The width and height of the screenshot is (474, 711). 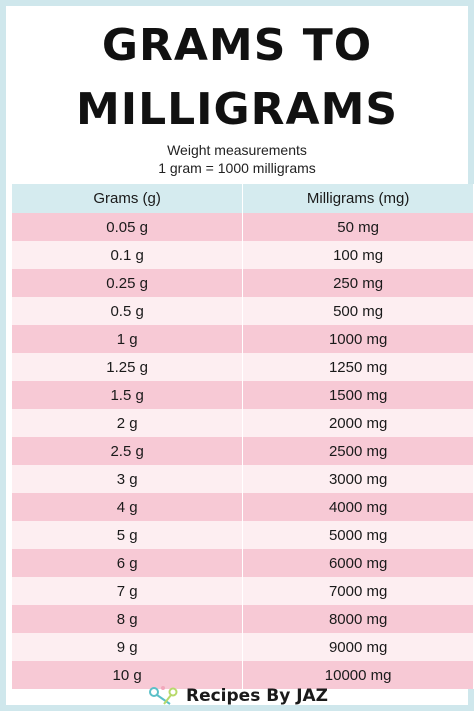 What do you see at coordinates (237, 168) in the screenshot?
I see `subtitle-line-2: 1 gram = 1000 milligrams` at bounding box center [237, 168].